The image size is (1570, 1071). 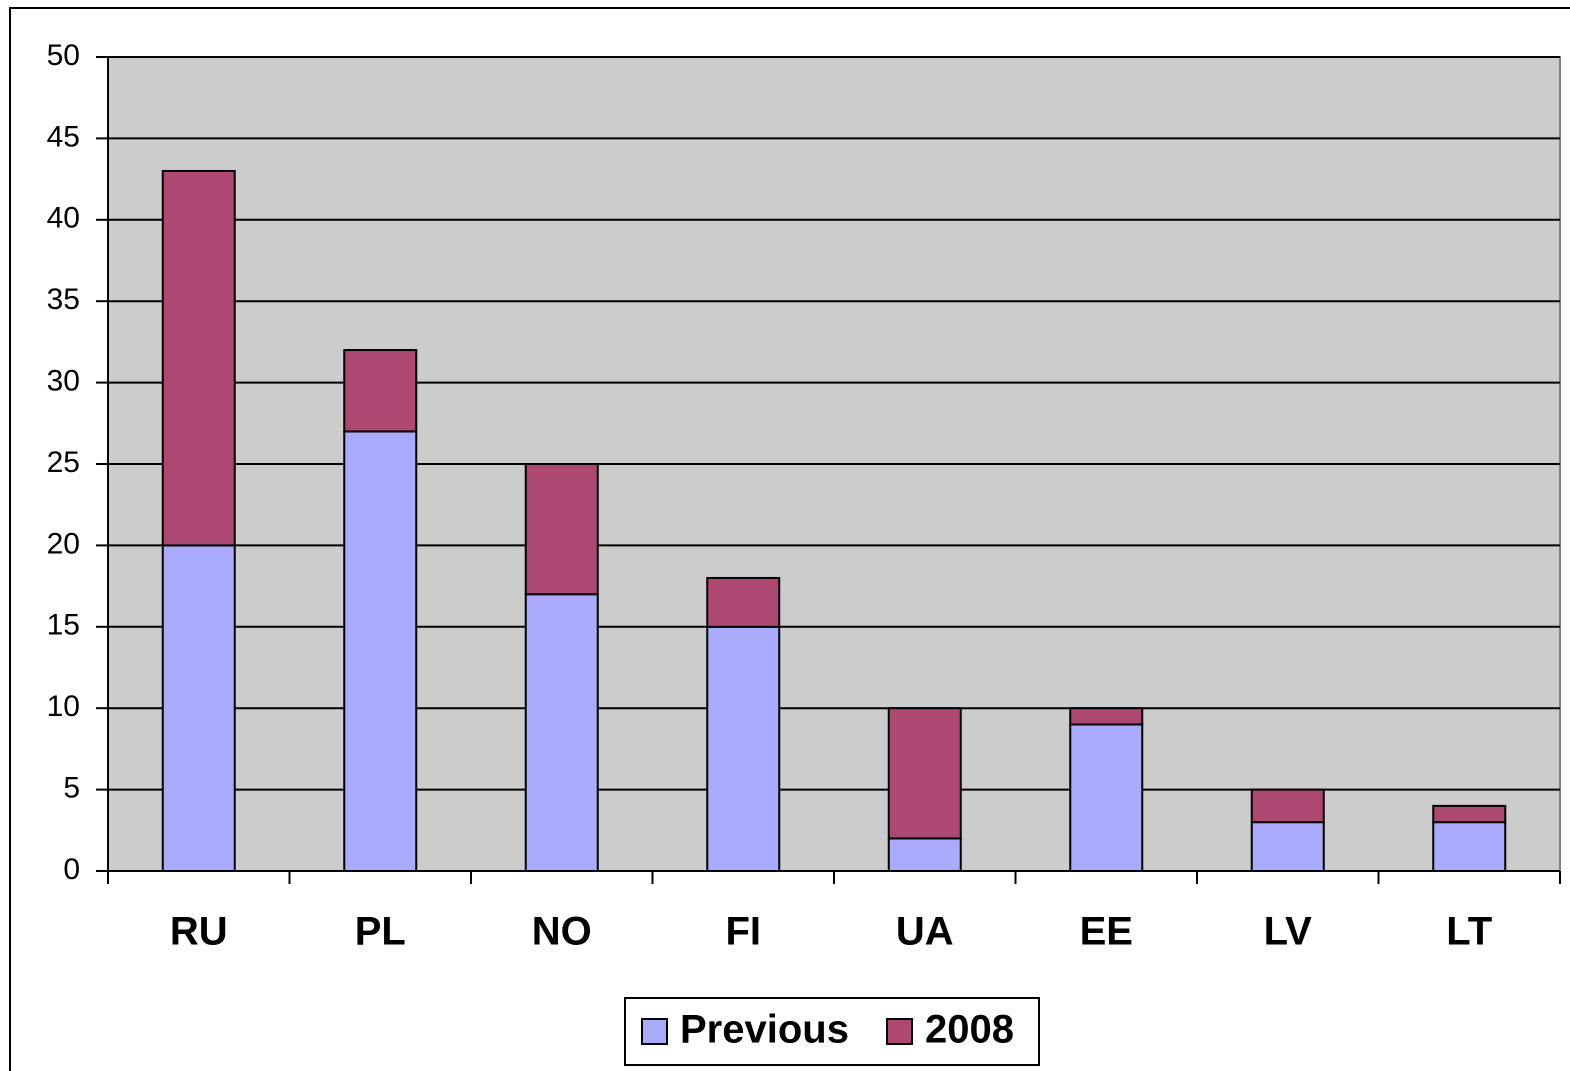 What do you see at coordinates (199, 932) in the screenshot?
I see `x-tick-label: RU` at bounding box center [199, 932].